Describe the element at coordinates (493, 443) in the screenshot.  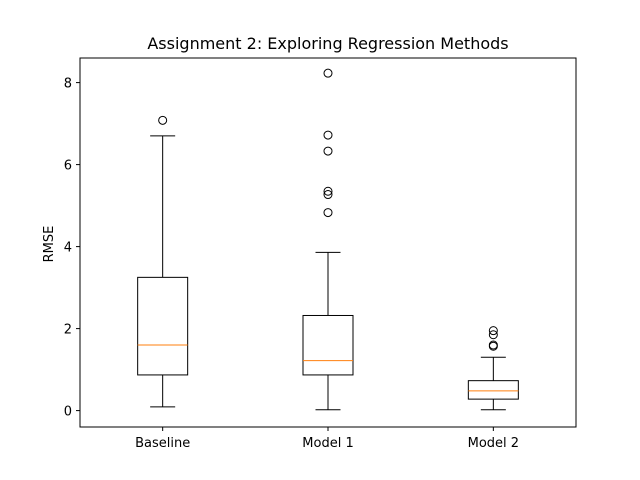
I see `x-tick-label: Model 2` at that location.